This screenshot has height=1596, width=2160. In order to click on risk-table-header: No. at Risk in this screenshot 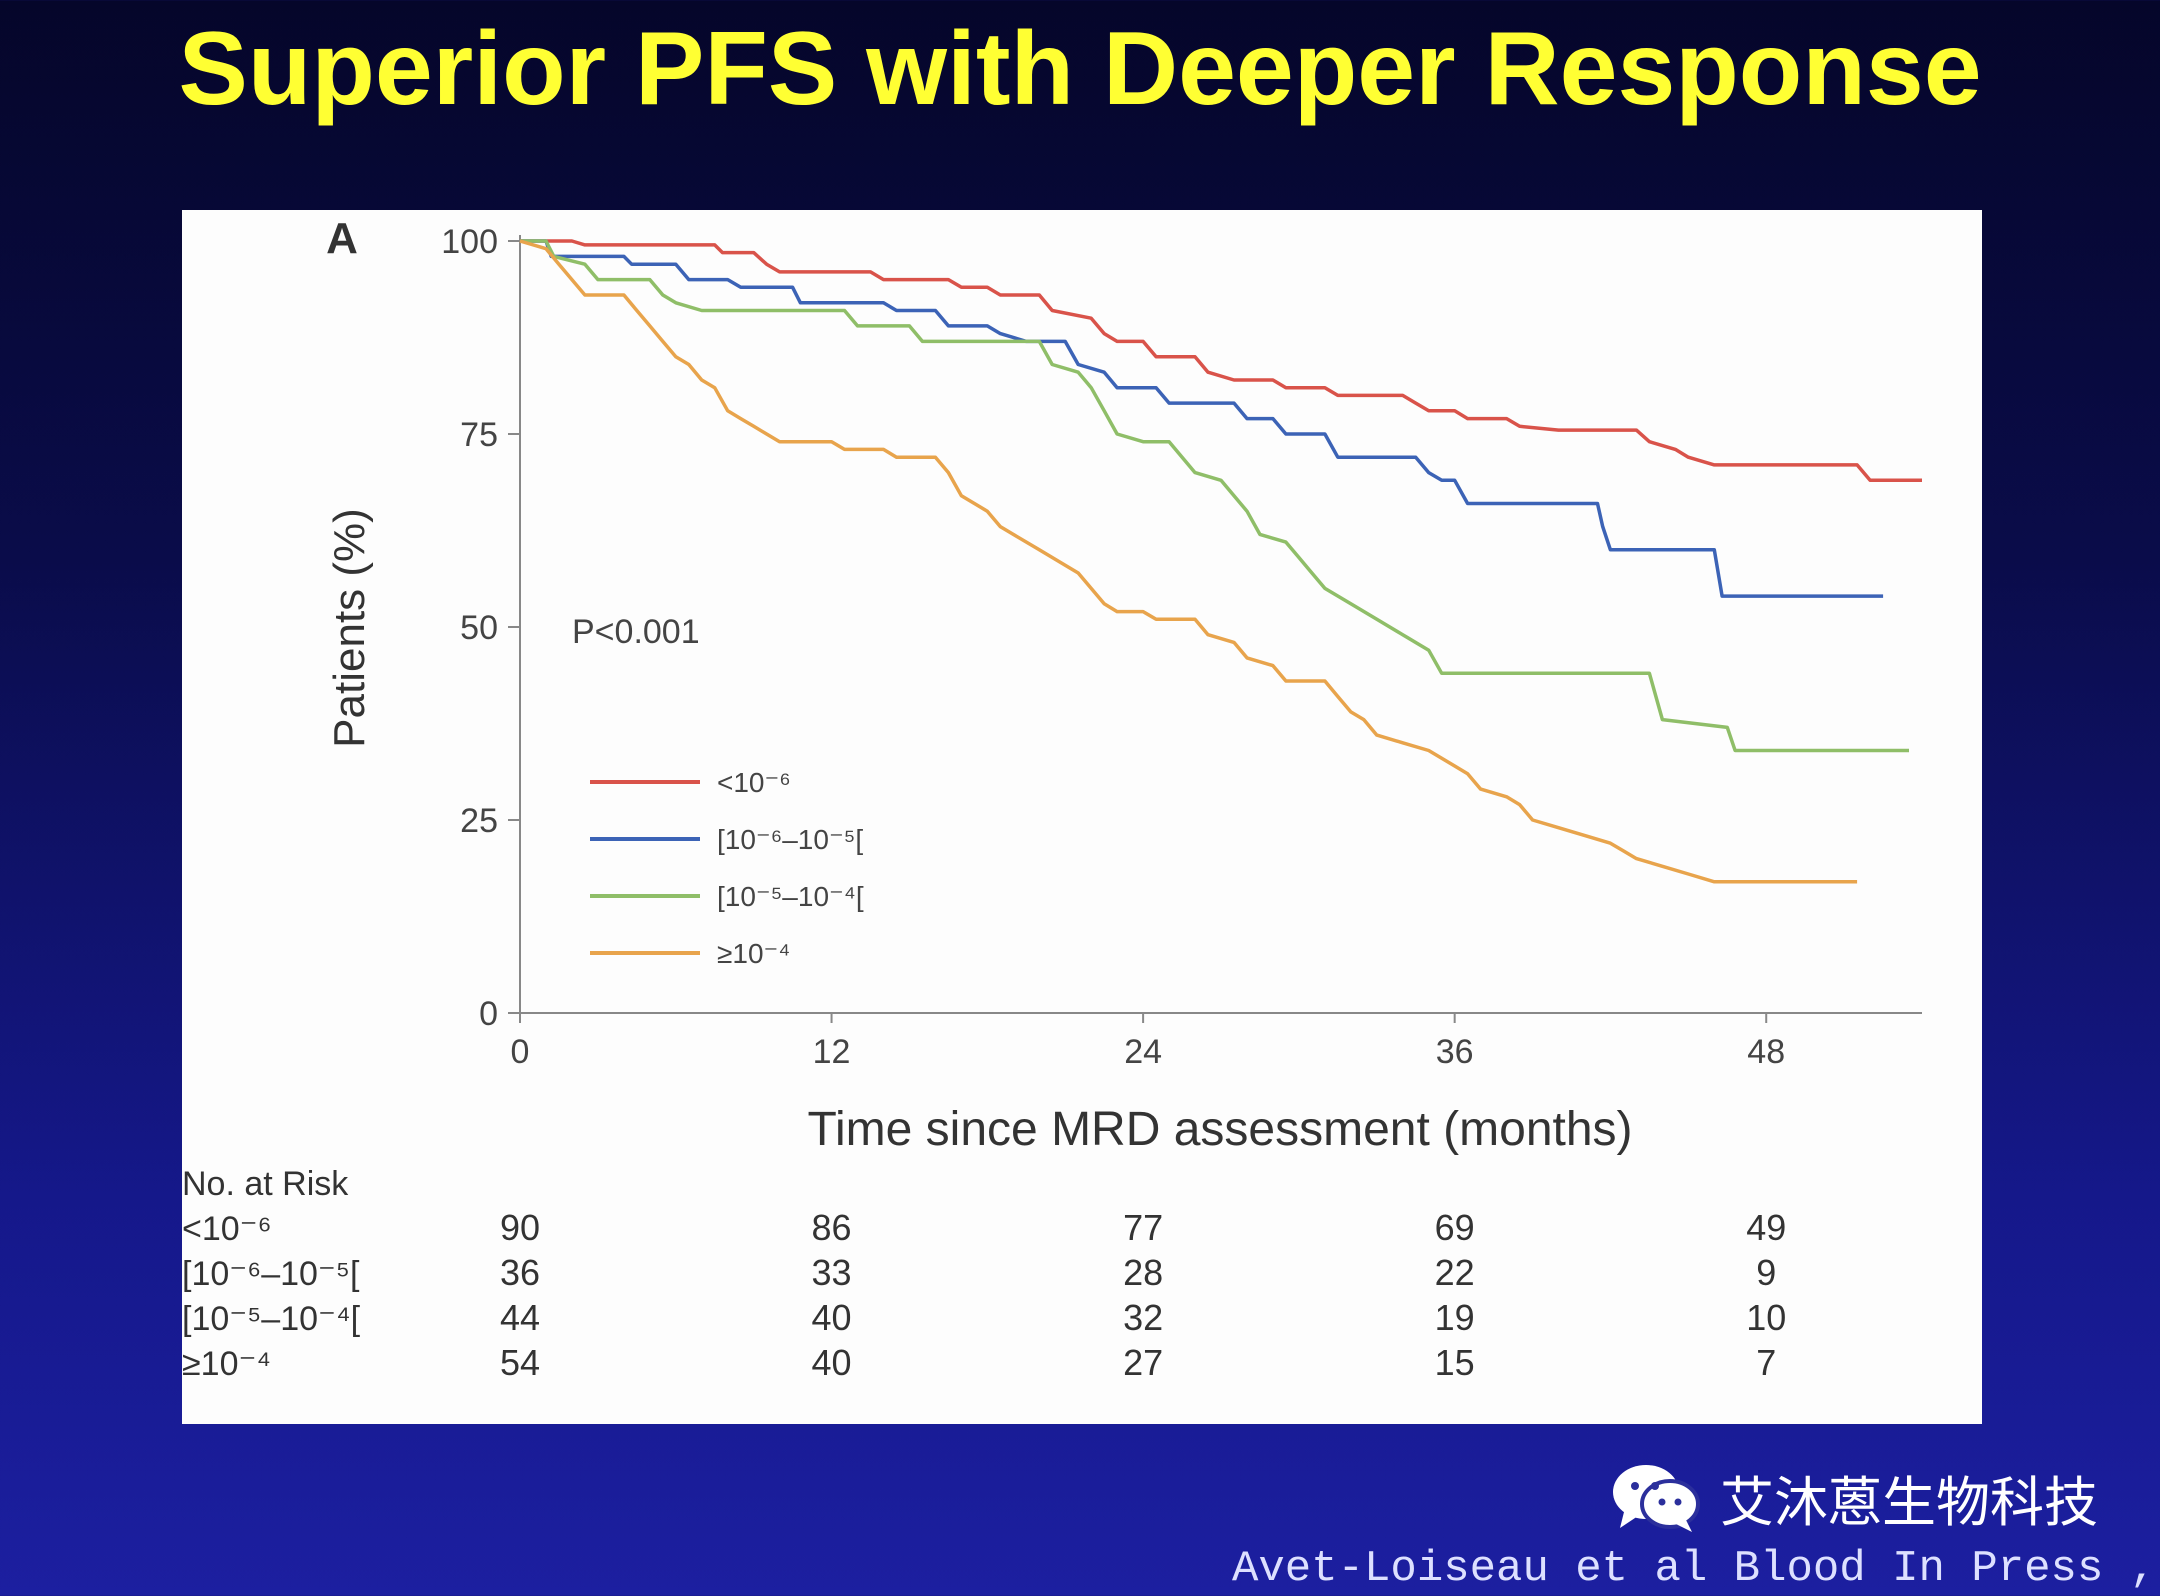, I will do `click(265, 1184)`.